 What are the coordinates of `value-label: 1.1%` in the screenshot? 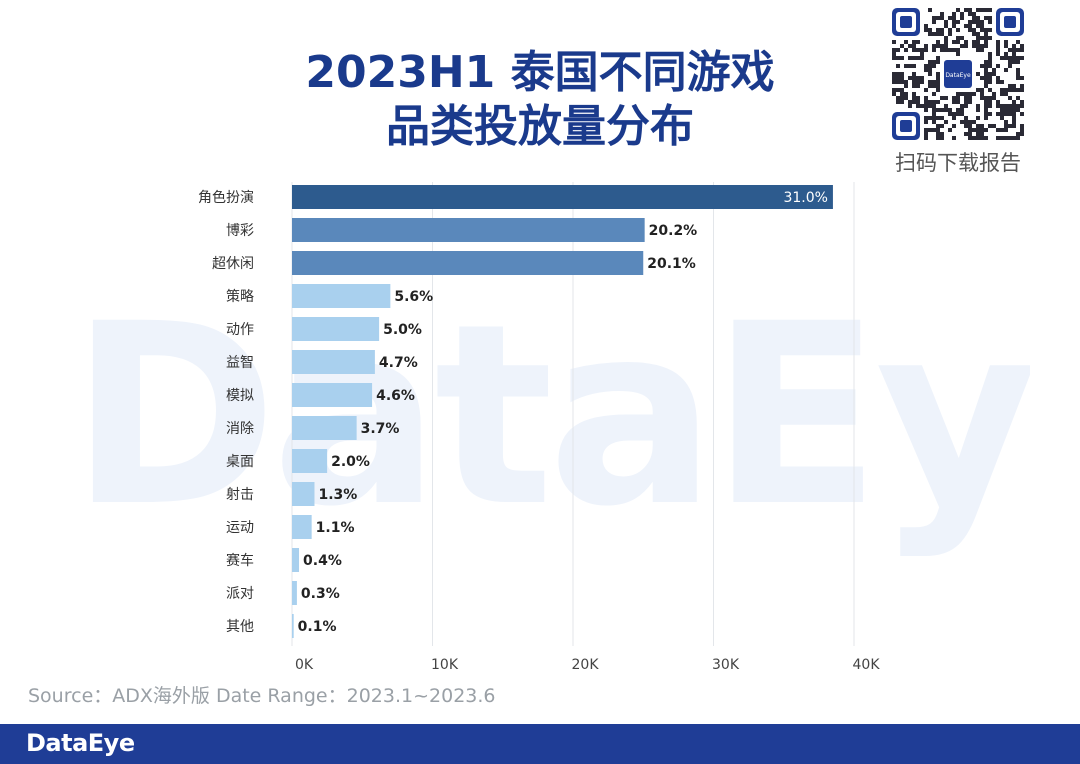 It's located at (335, 528).